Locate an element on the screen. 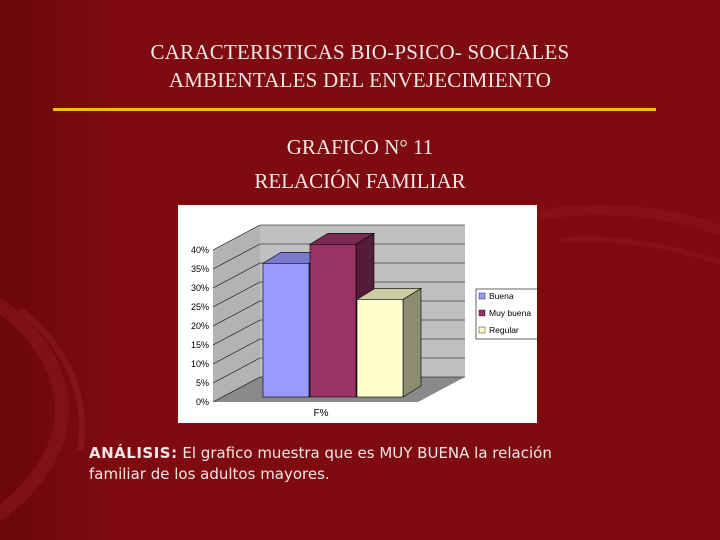 The image size is (720, 540). y-tick-label: 15% is located at coordinates (200, 345).